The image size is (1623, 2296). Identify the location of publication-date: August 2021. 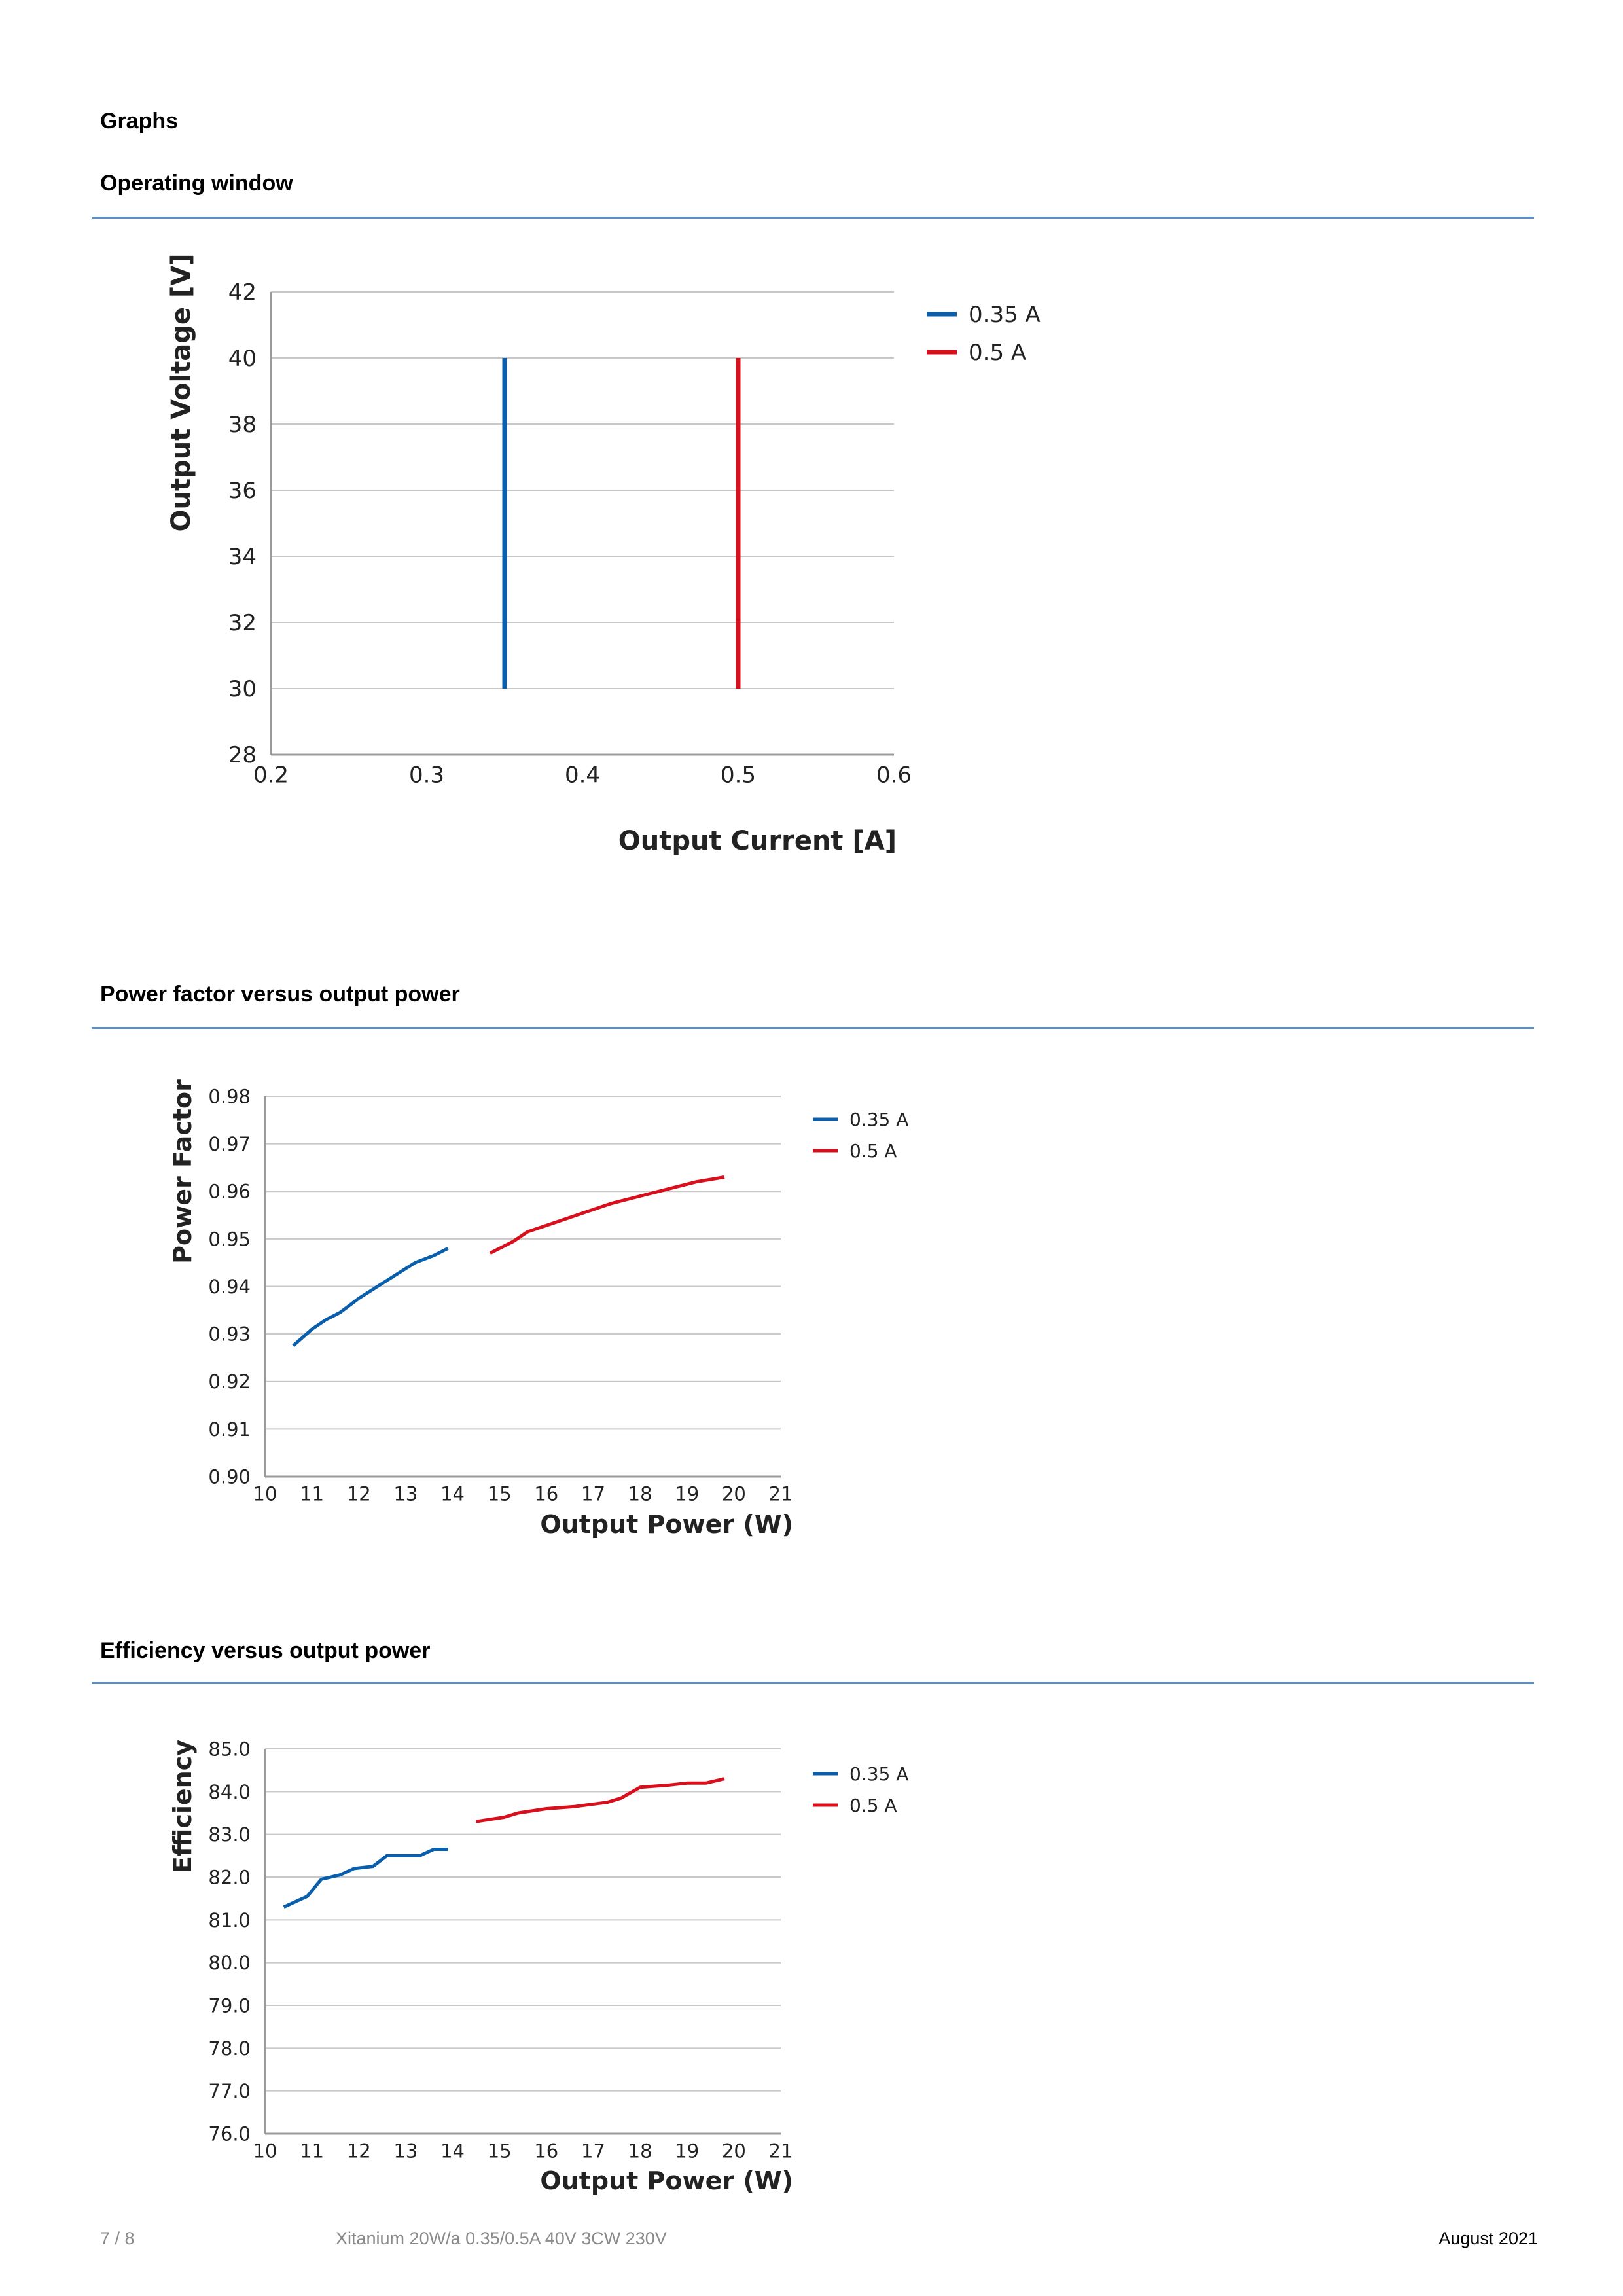
(1488, 2238).